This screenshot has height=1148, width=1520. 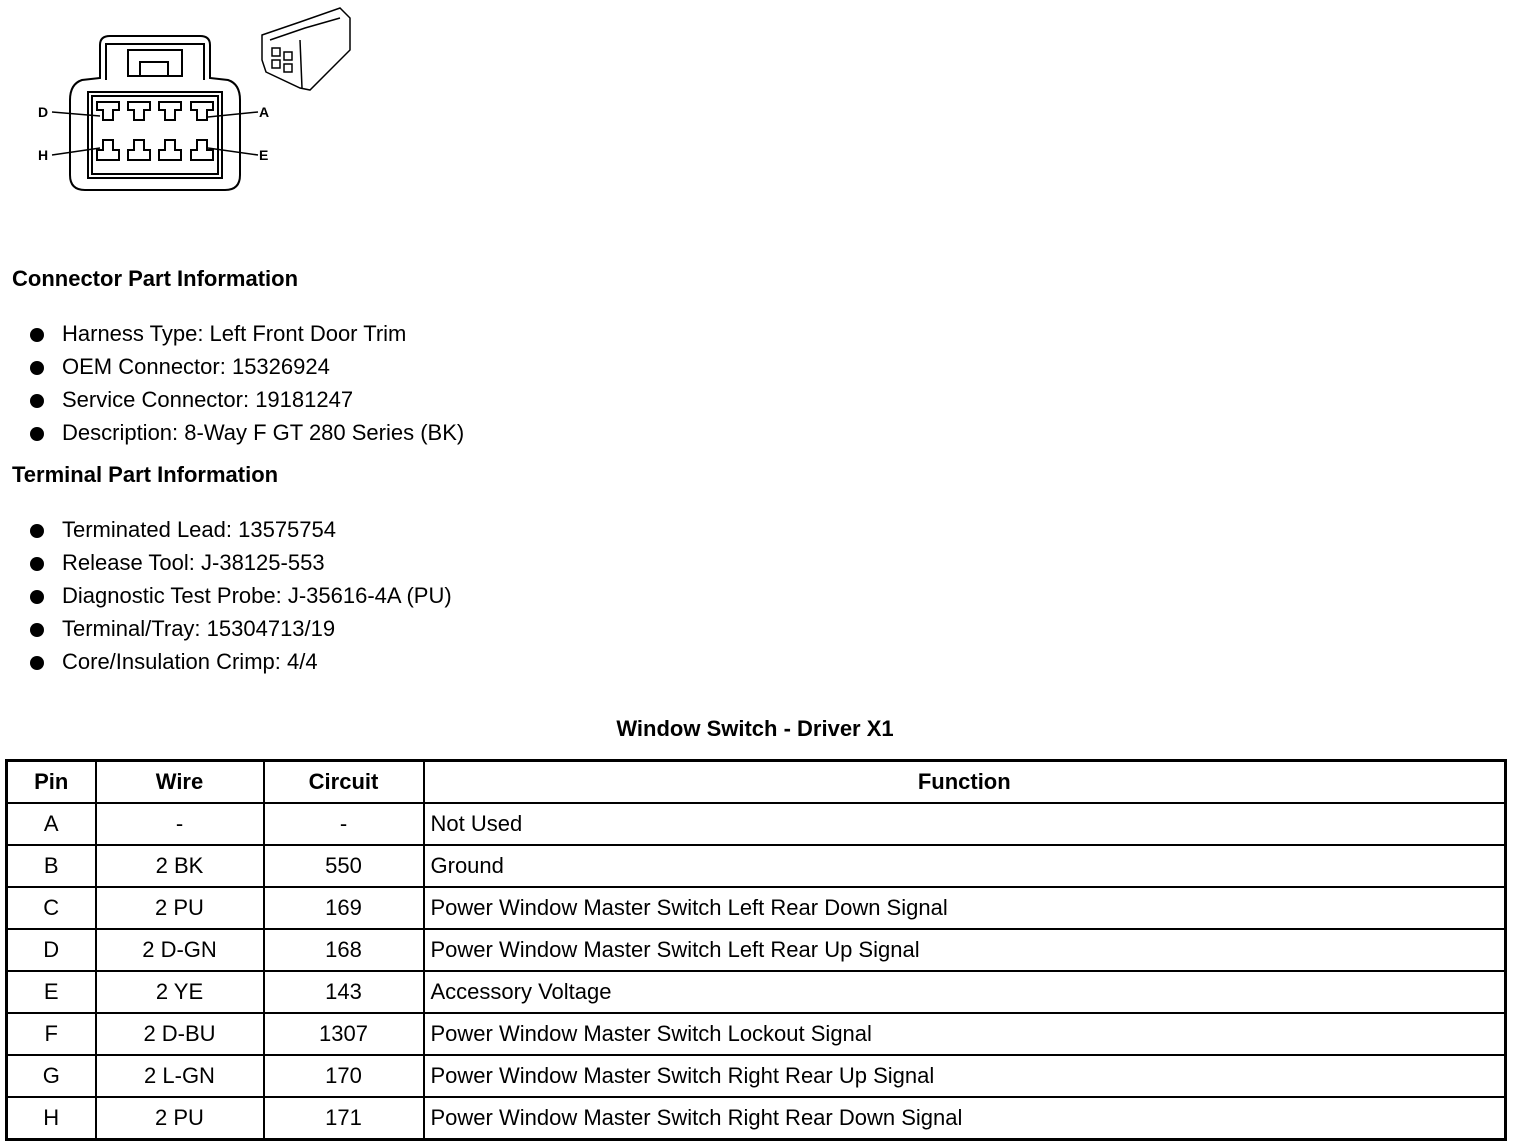 I want to click on cell-circuit: 168, so click(x=343, y=950).